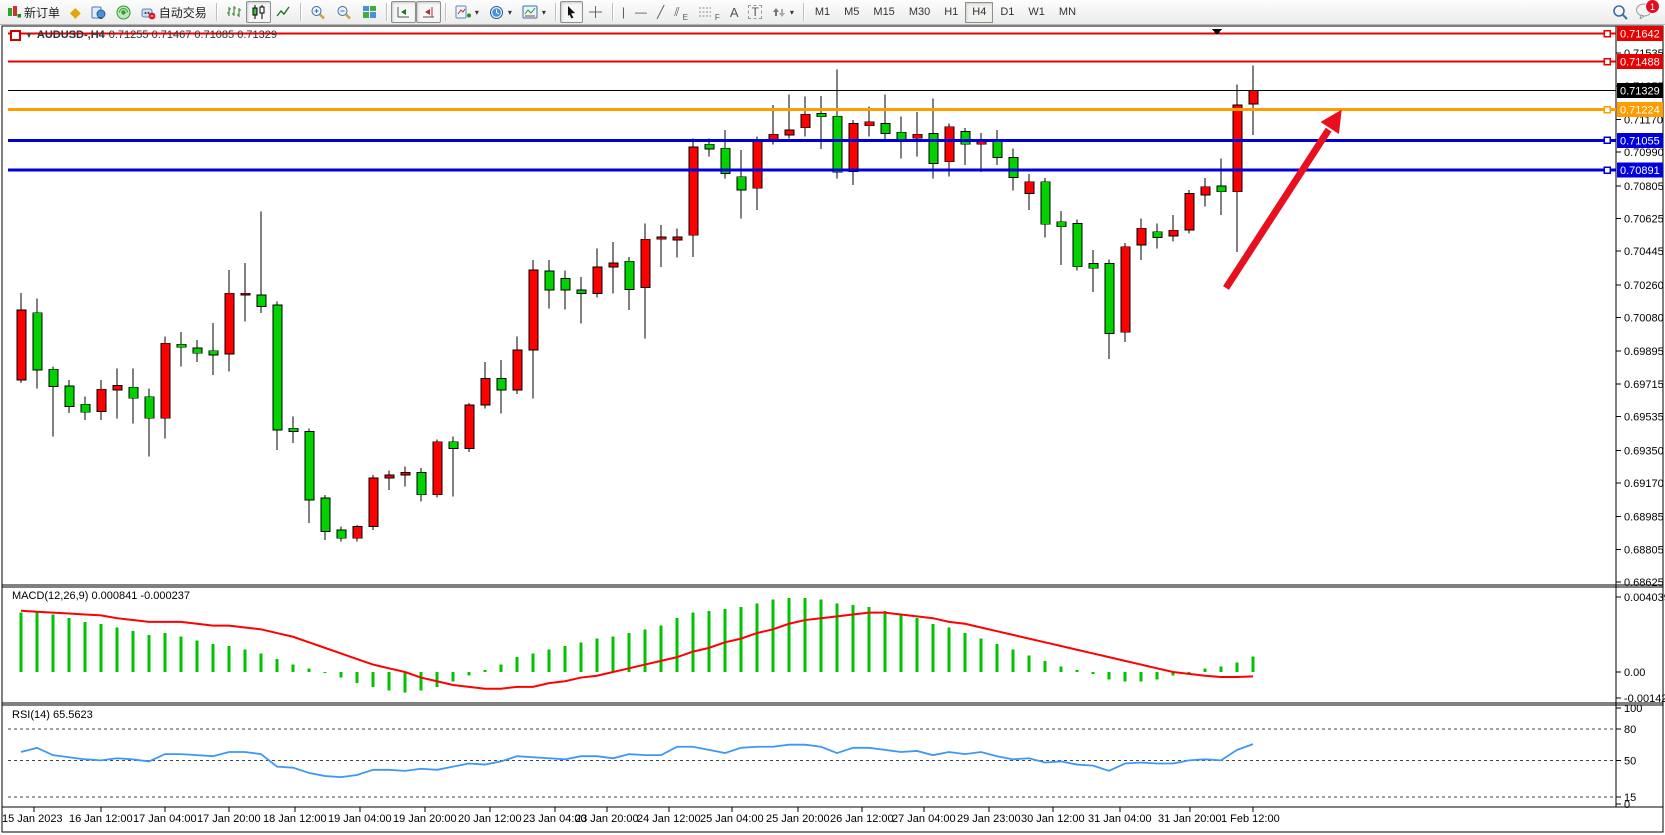  Describe the element at coordinates (1036, 12) in the screenshot. I see `timeframe-button-w1: W1` at that location.